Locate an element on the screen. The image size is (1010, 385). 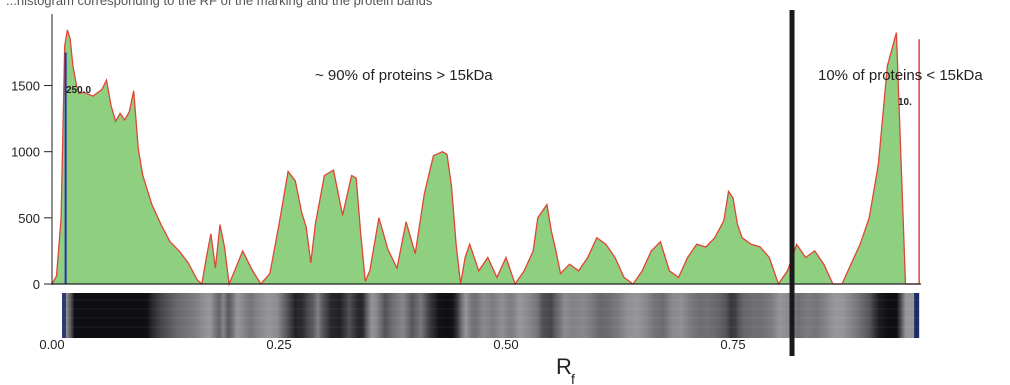
annotation-low-mw: 10% of proteins < 15kDa is located at coordinates (900, 75).